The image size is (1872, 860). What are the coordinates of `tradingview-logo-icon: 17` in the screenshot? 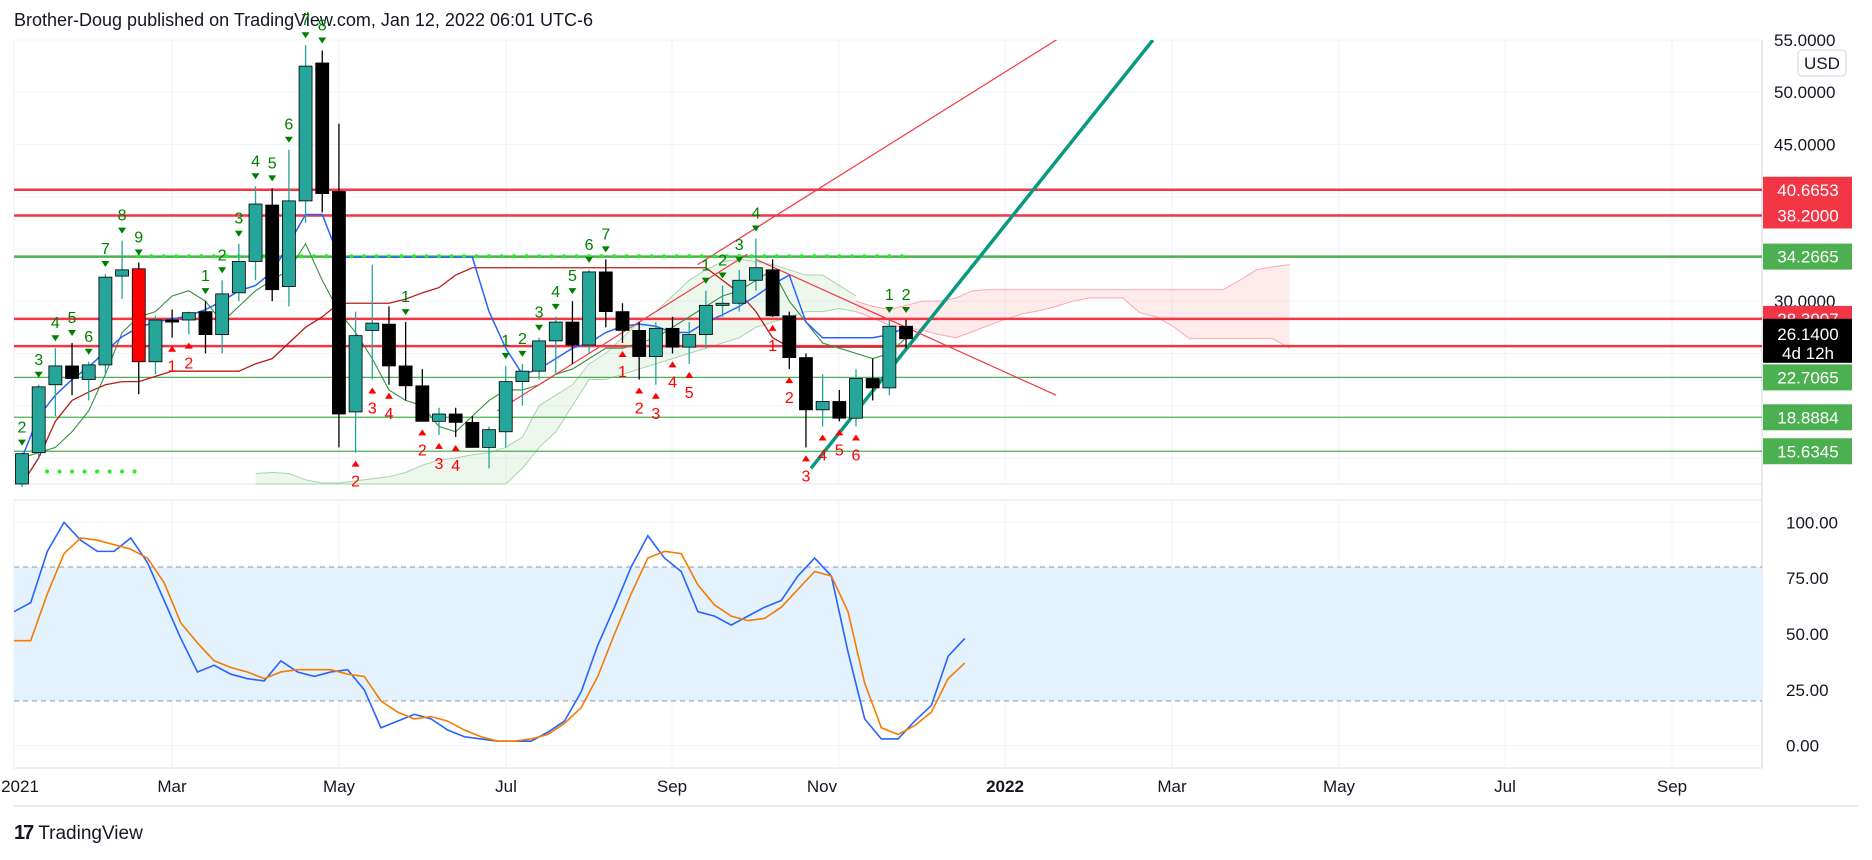 It's located at (24, 833).